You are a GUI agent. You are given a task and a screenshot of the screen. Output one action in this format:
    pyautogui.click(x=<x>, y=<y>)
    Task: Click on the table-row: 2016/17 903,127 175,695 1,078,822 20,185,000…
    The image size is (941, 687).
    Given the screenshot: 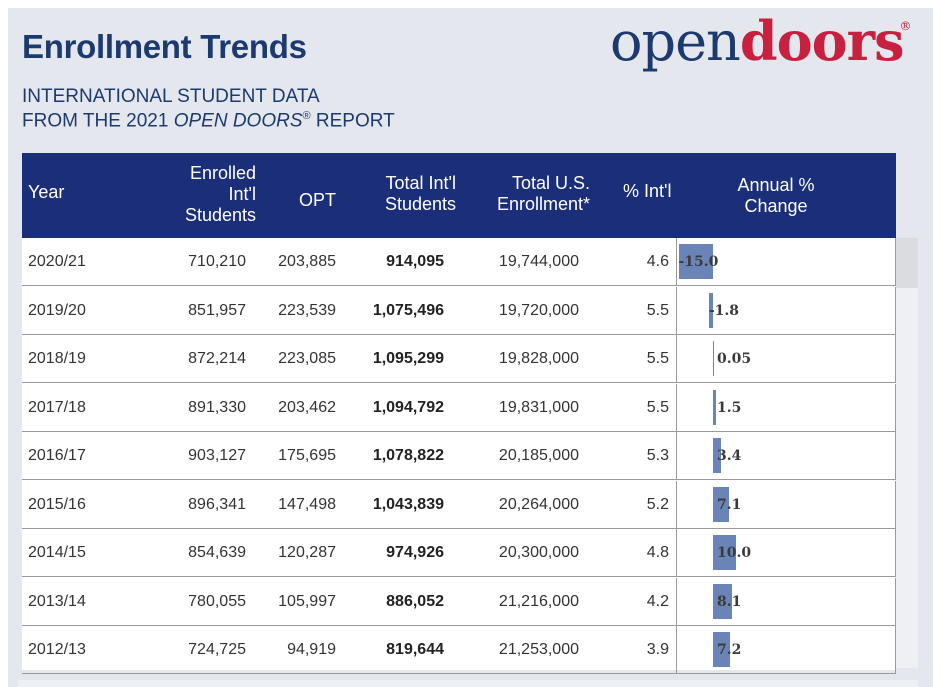 What is the action you would take?
    pyautogui.click(x=459, y=456)
    